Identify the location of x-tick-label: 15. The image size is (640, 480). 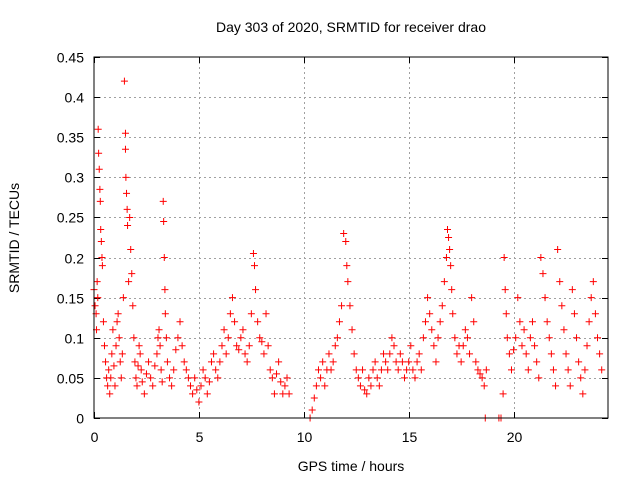
(410, 437).